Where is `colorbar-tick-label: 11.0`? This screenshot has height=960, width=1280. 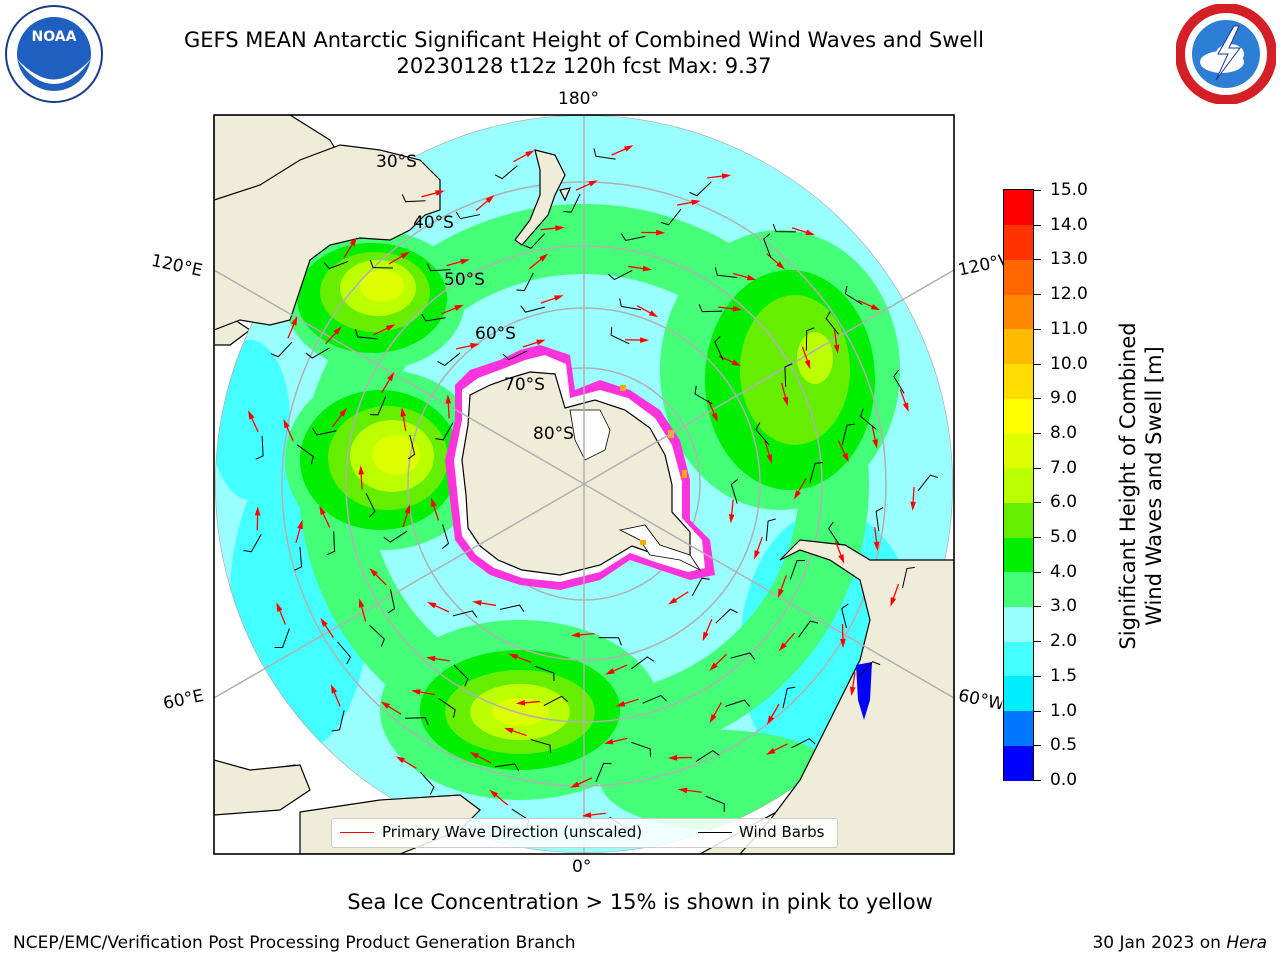
colorbar-tick-label: 11.0 is located at coordinates (1069, 328).